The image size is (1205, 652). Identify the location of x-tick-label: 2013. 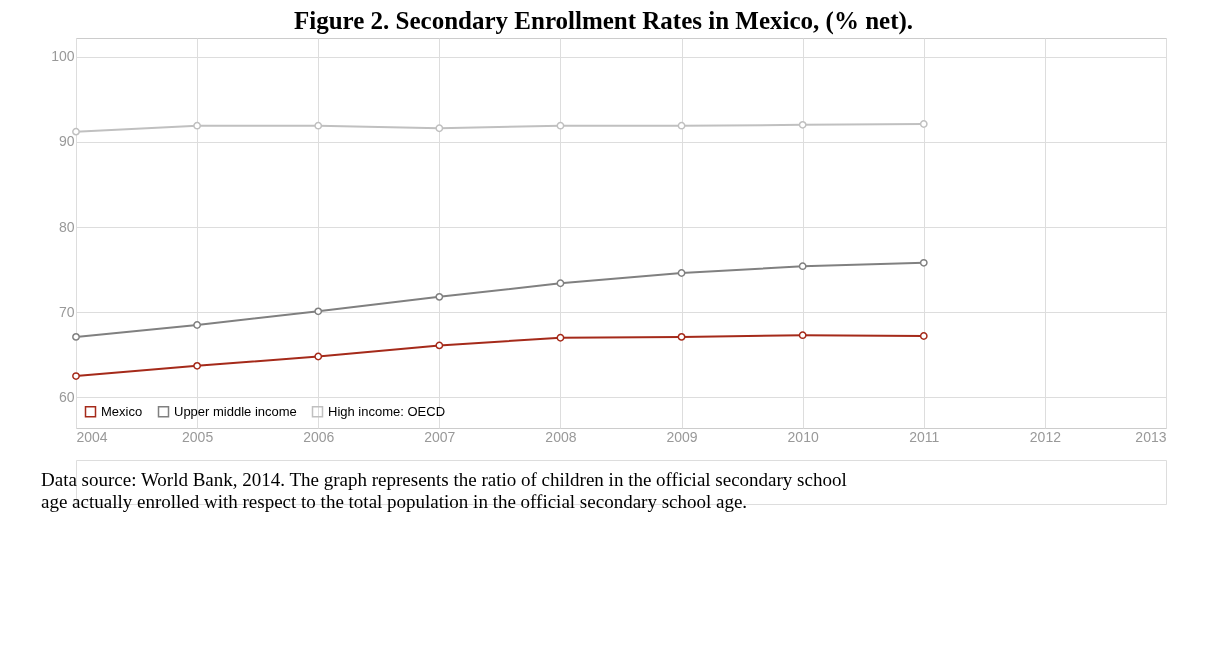
(1151, 436).